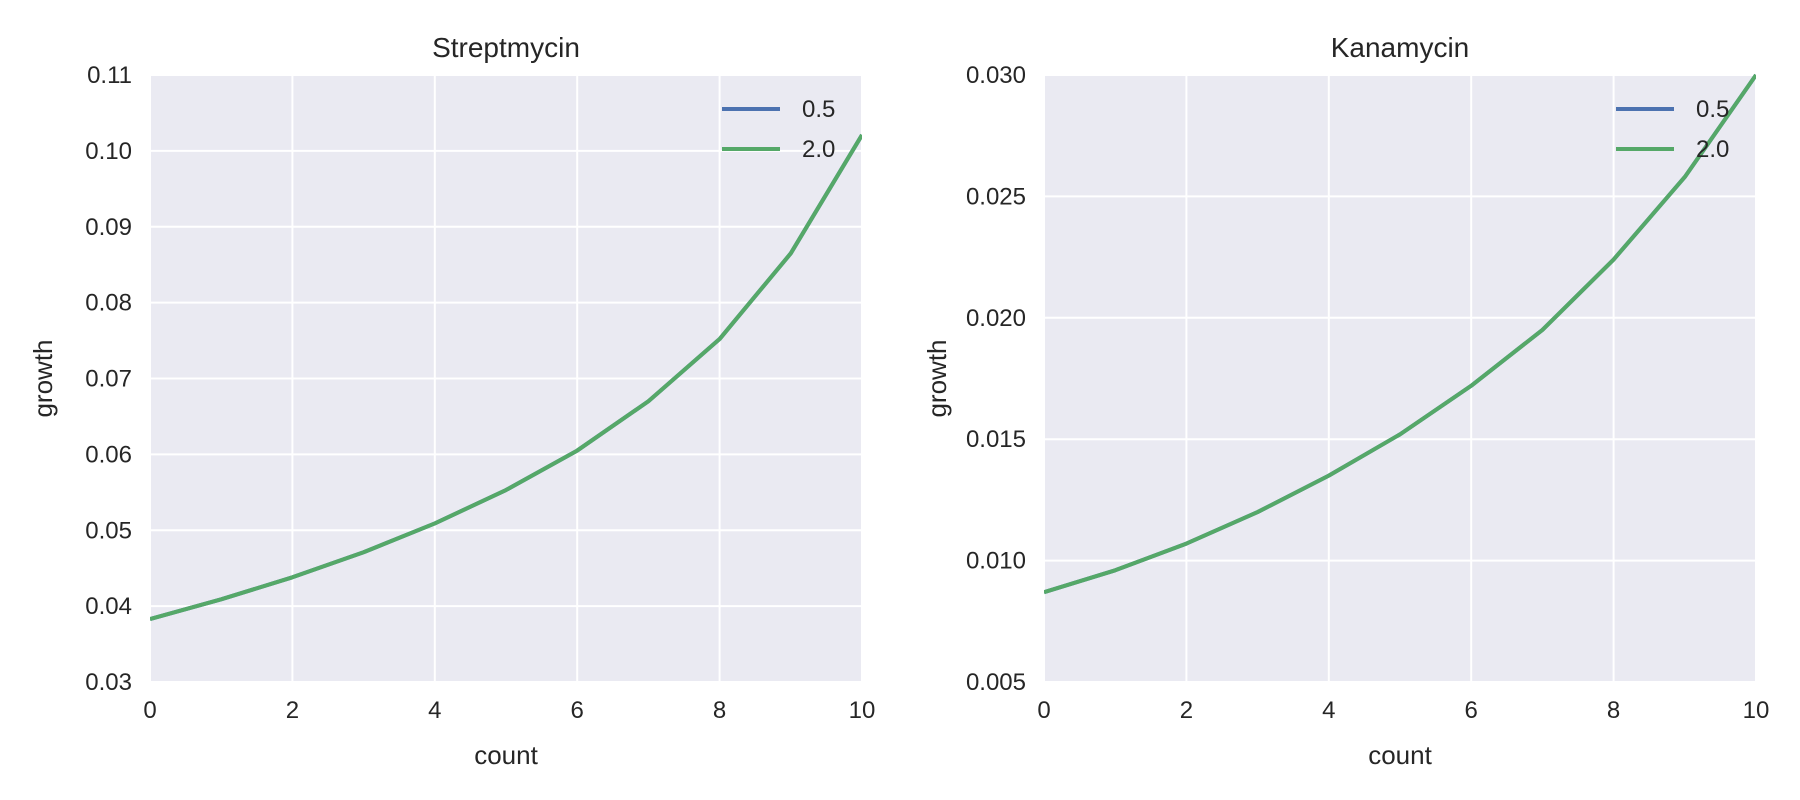 This screenshot has width=1800, height=800. What do you see at coordinates (996, 439) in the screenshot?
I see `y-tick-label: 0.015` at bounding box center [996, 439].